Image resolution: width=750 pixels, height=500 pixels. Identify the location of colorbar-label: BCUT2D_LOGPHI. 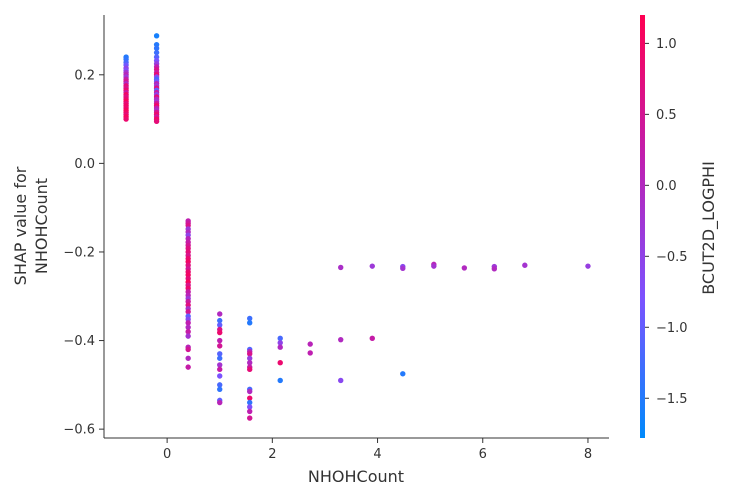
(709, 228).